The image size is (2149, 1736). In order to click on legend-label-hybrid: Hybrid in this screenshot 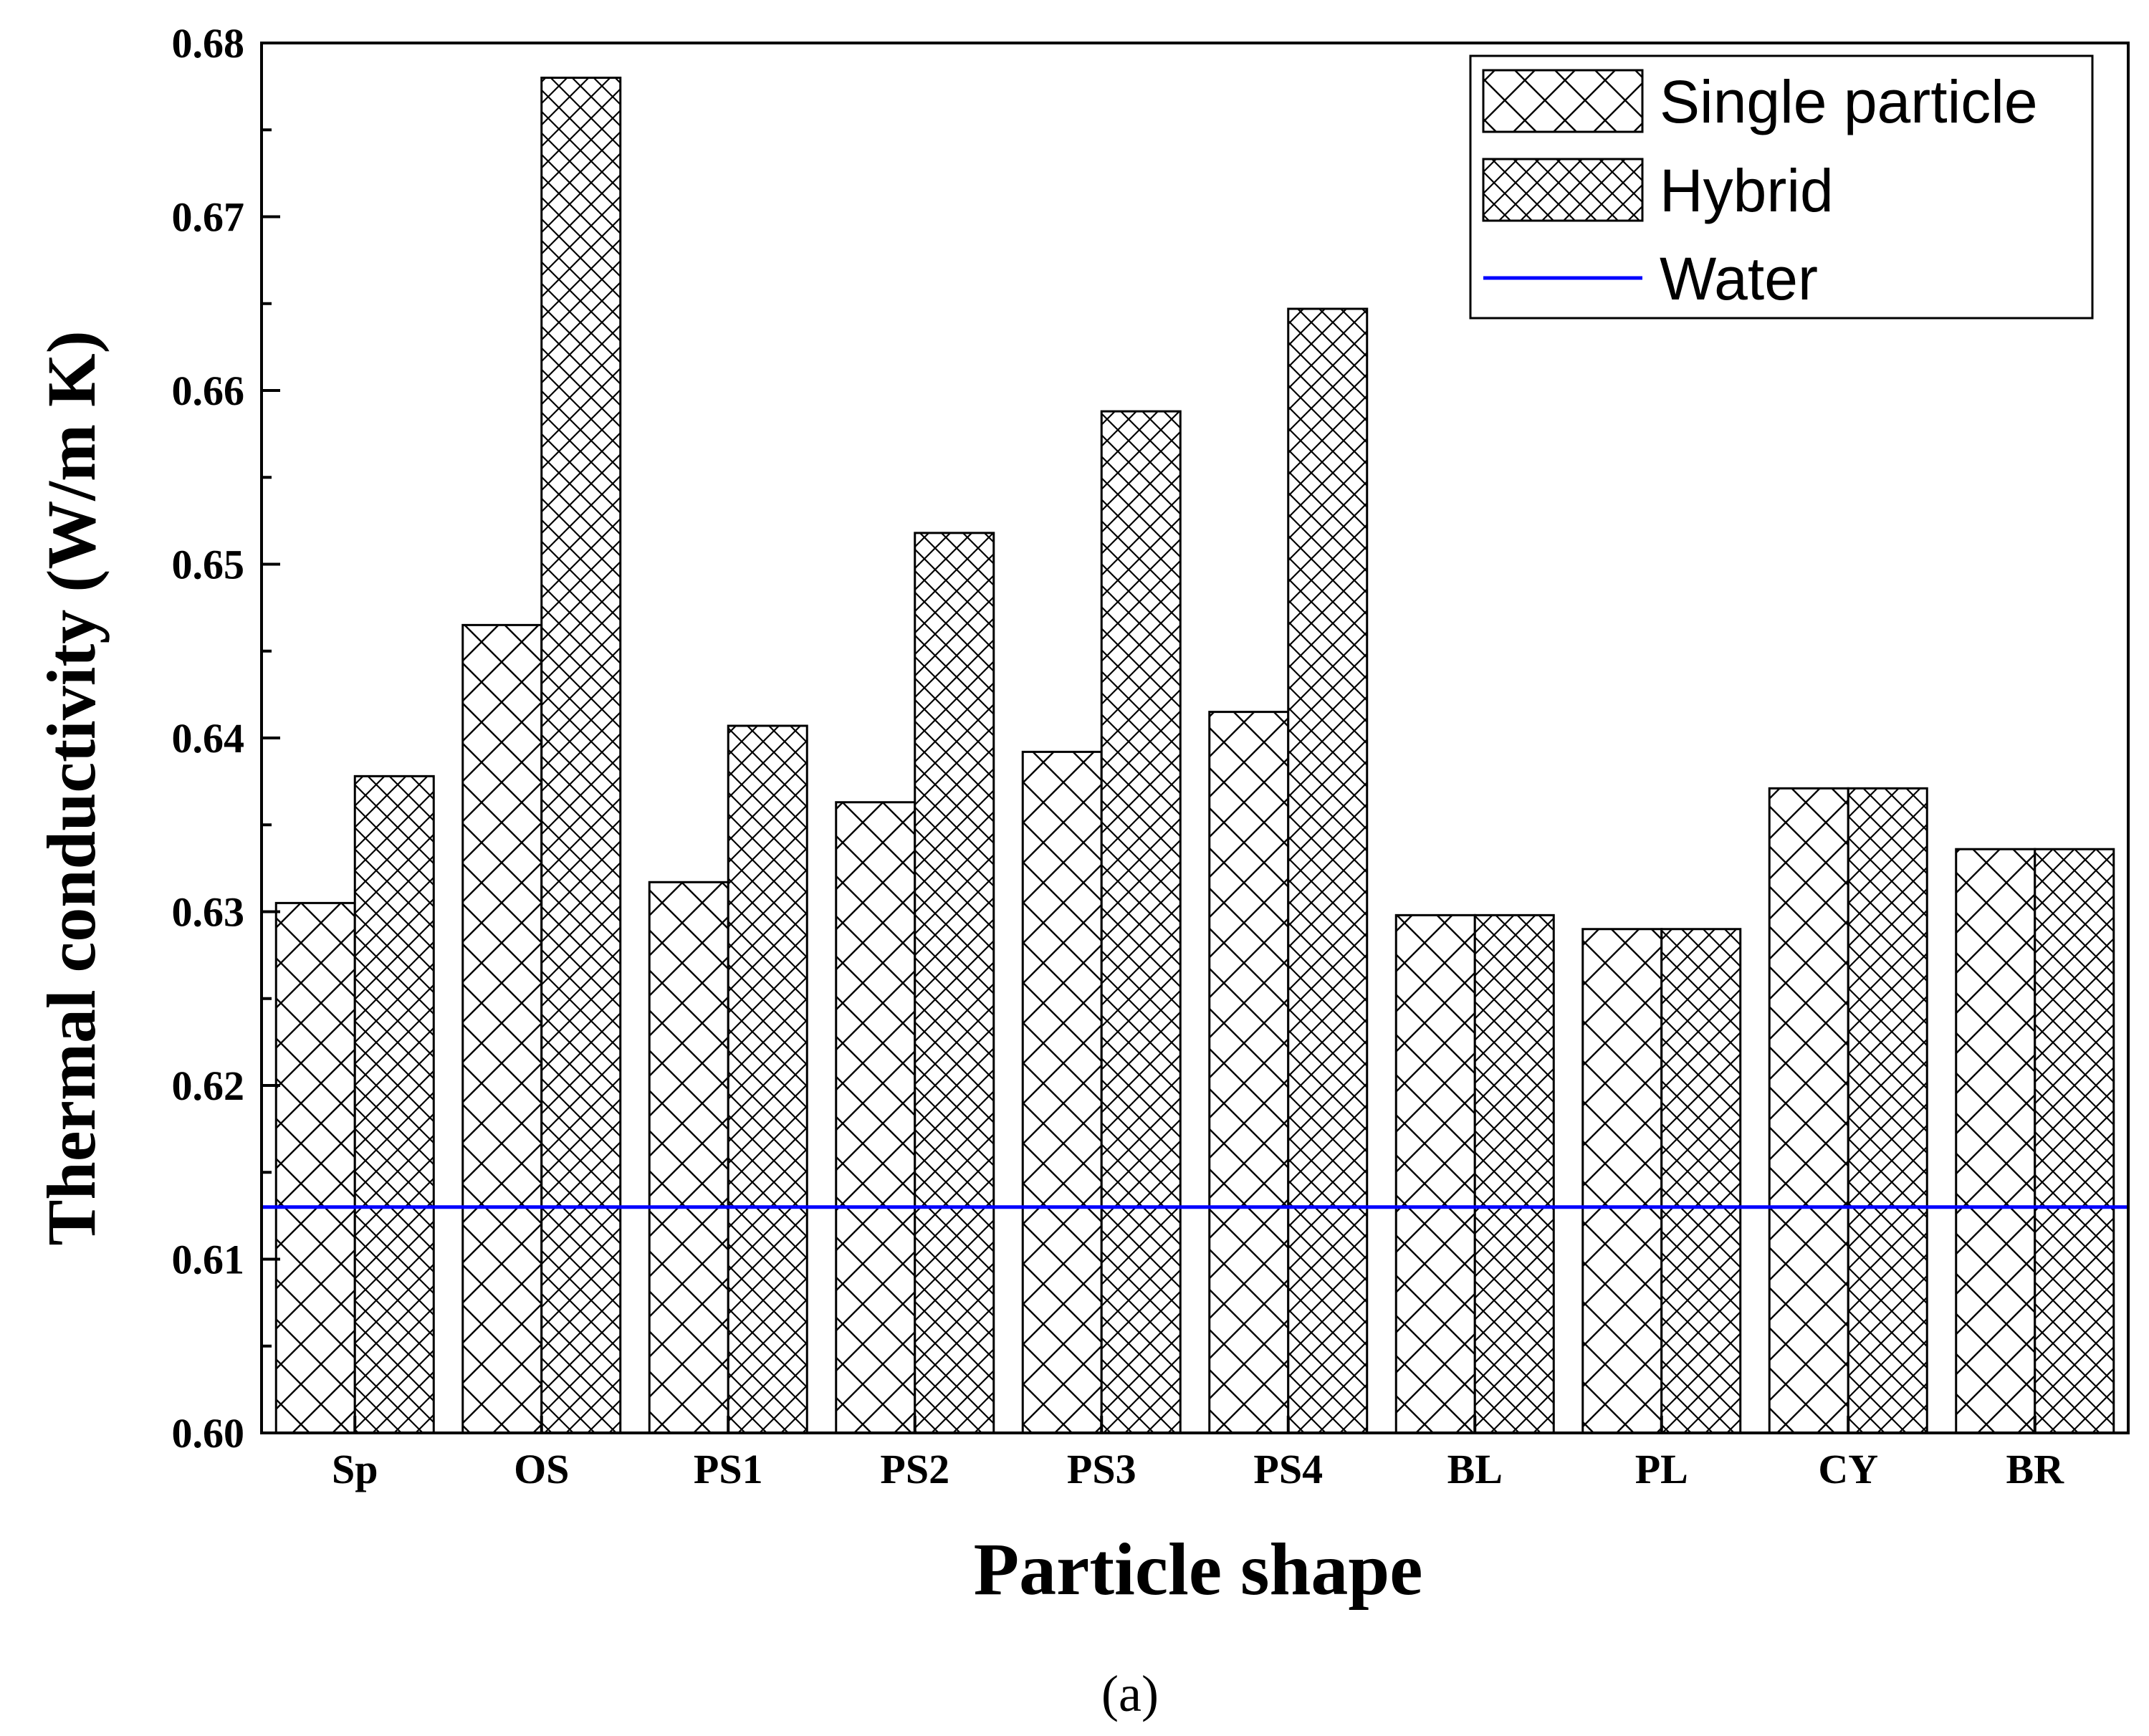, I will do `click(1747, 191)`.